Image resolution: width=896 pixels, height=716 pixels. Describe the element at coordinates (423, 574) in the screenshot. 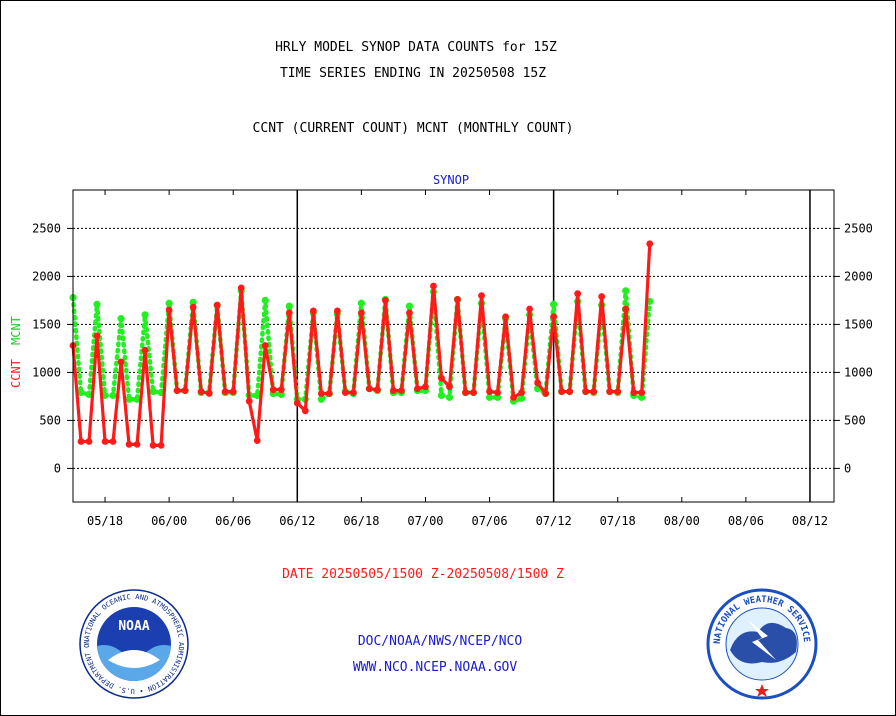

I see `date-range: DATE 20250505/1500 Z-20250508/1500 Z` at that location.